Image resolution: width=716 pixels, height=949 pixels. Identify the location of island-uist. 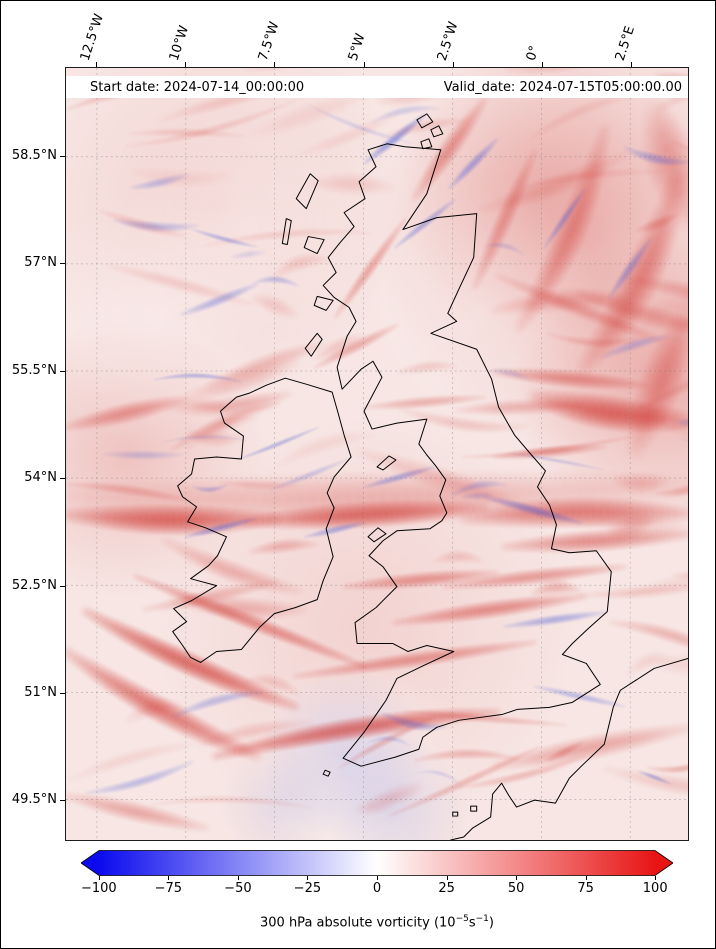
(286, 232).